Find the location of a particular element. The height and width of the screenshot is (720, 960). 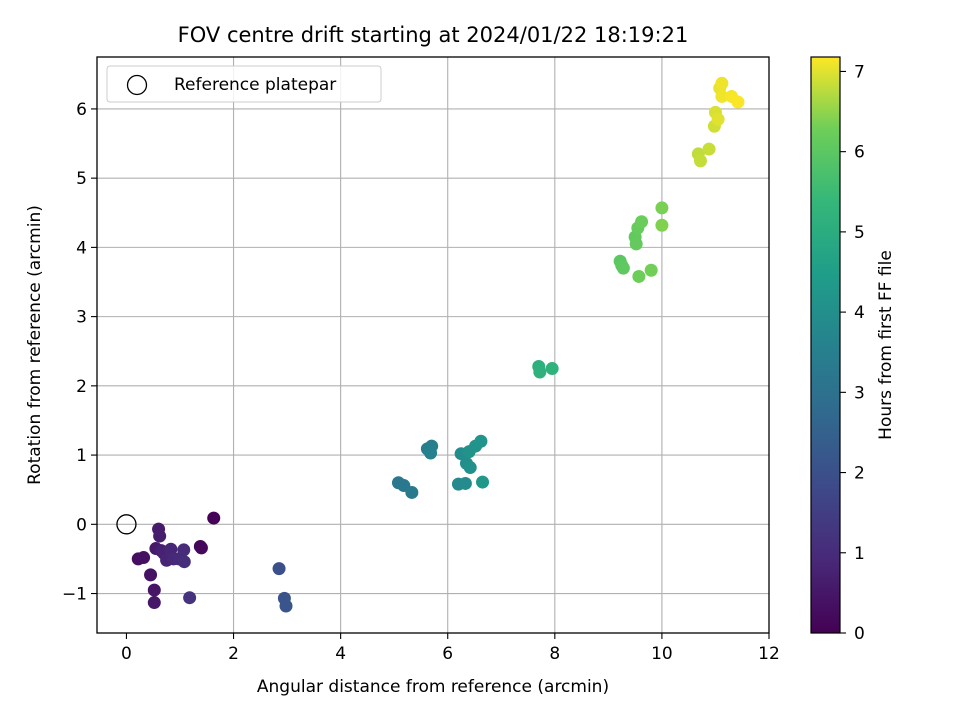

x-tick-label: 8 is located at coordinates (554, 654).